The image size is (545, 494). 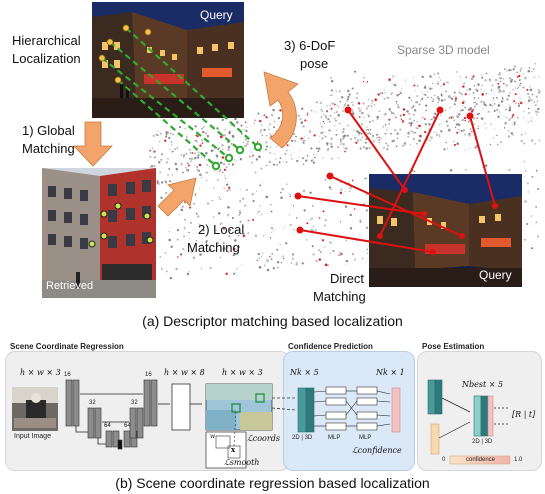 I want to click on direct-label-line1: Direct, so click(x=347, y=278).